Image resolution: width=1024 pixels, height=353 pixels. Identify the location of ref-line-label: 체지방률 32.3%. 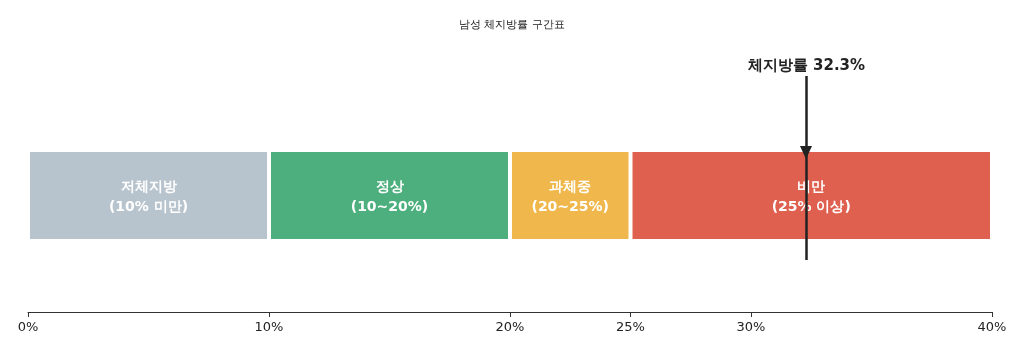
(806, 64).